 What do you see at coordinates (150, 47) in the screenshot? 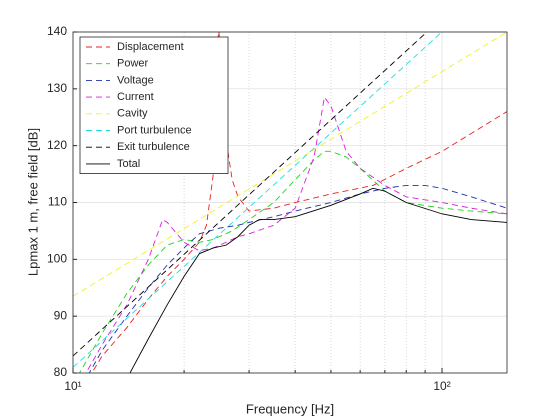
I see `legend-label: Displacement` at bounding box center [150, 47].